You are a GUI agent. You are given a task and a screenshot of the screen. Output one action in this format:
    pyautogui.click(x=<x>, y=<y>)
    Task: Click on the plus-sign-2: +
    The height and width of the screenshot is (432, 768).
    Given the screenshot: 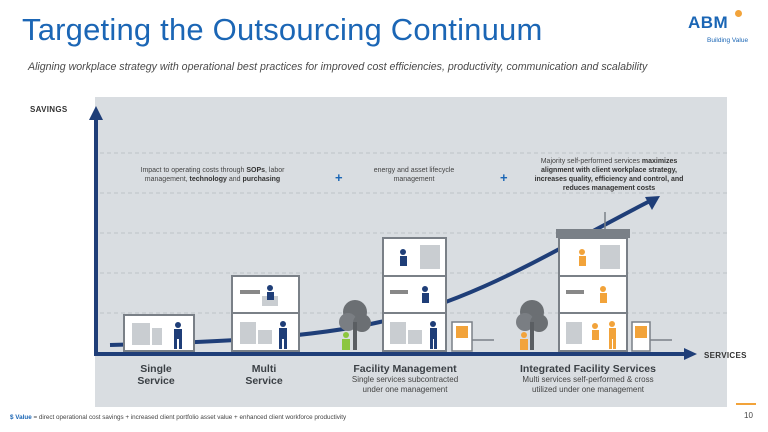 What is the action you would take?
    pyautogui.click(x=504, y=177)
    